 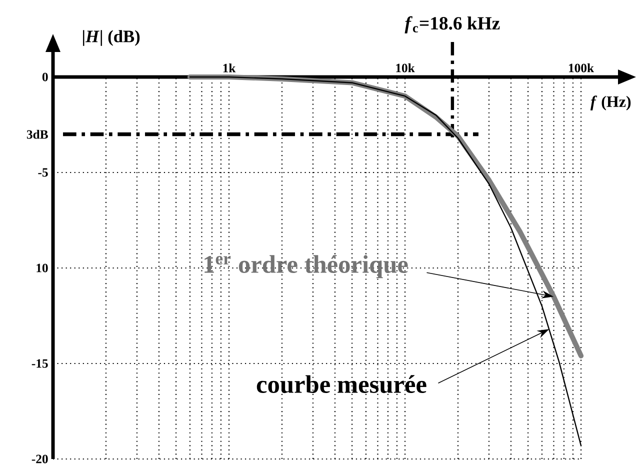 I want to click on y-tick-label: -15, so click(x=40, y=363).